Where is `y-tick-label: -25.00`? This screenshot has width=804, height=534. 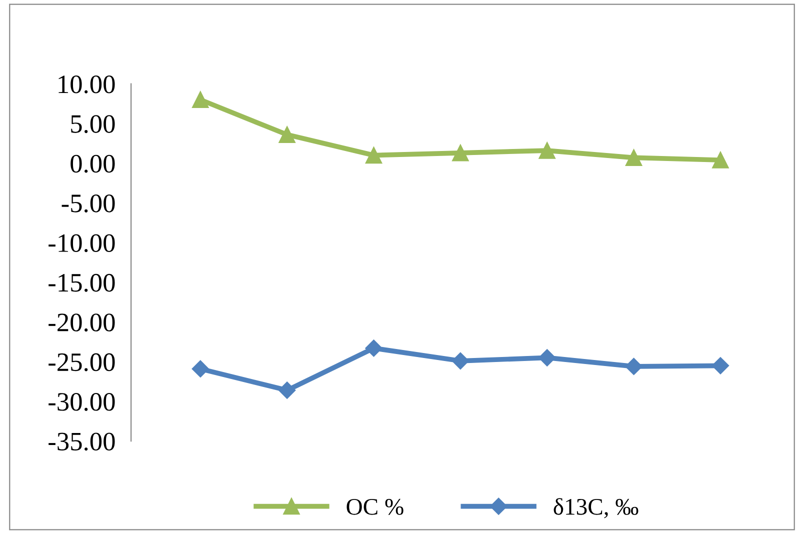 y-tick-label: -25.00 is located at coordinates (81, 362).